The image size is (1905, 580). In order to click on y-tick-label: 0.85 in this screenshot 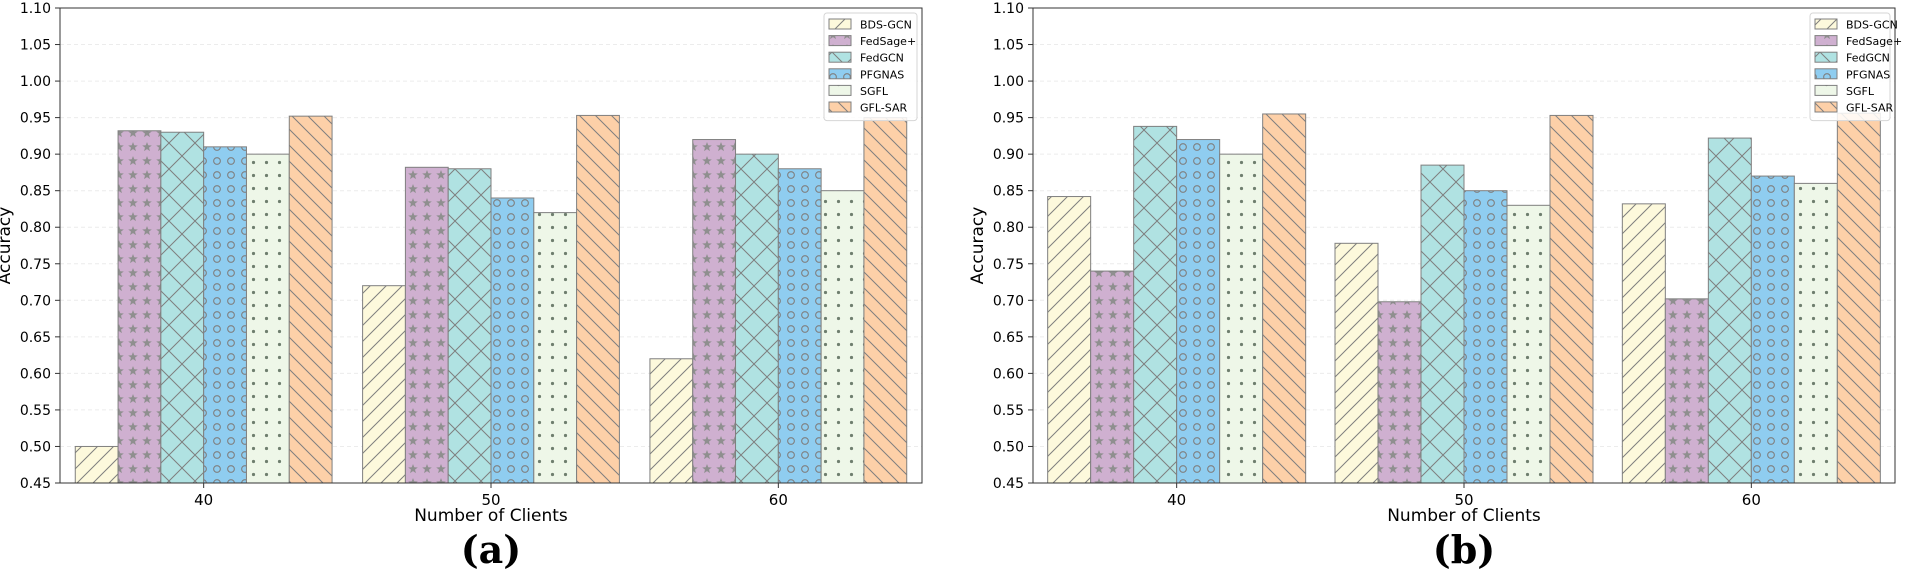, I will do `click(35, 192)`.